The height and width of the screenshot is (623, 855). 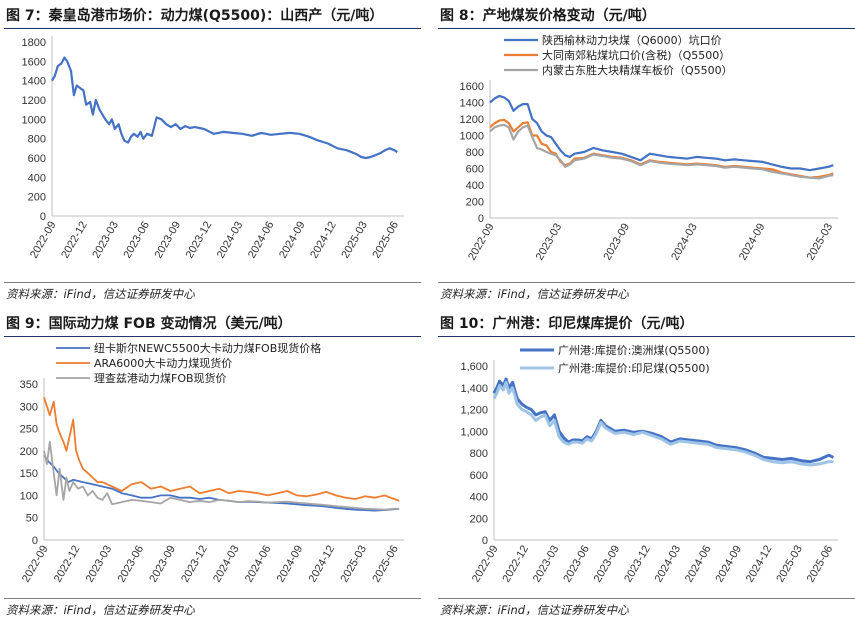 I want to click on y-tick-label: 1800, so click(x=34, y=43).